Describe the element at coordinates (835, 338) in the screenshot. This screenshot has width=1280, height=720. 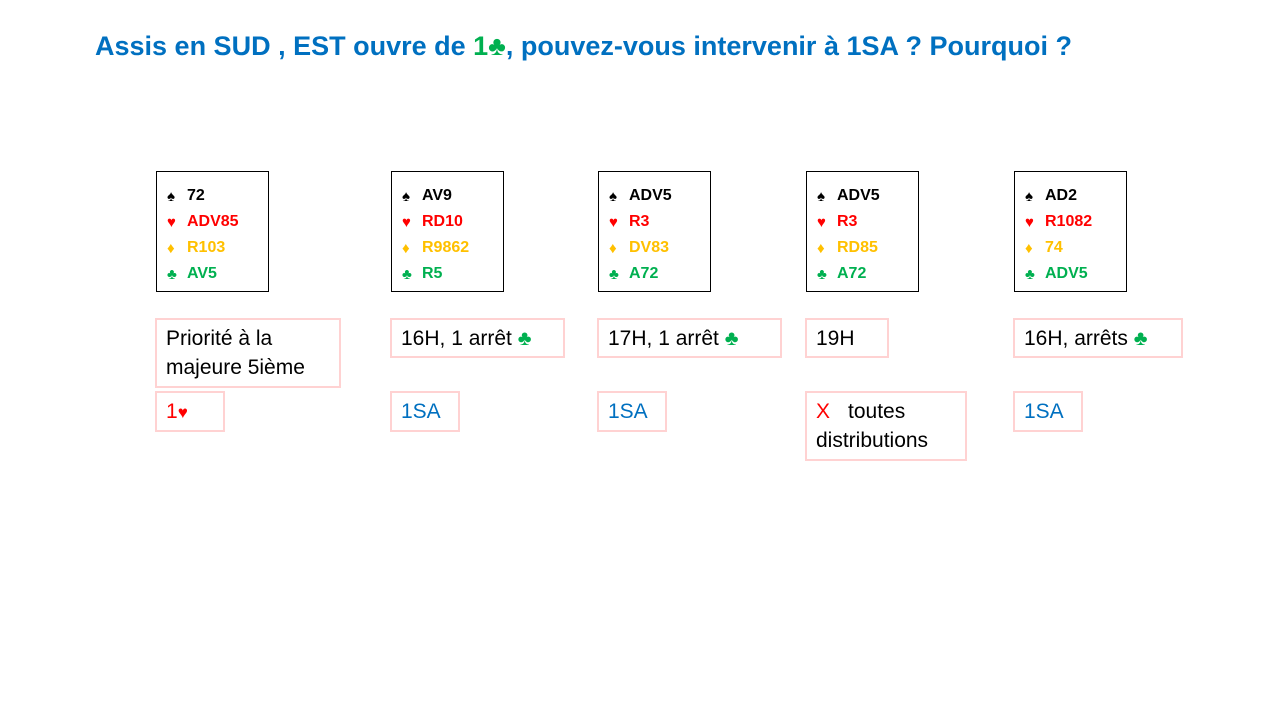
I see `reason-text: 19H` at that location.